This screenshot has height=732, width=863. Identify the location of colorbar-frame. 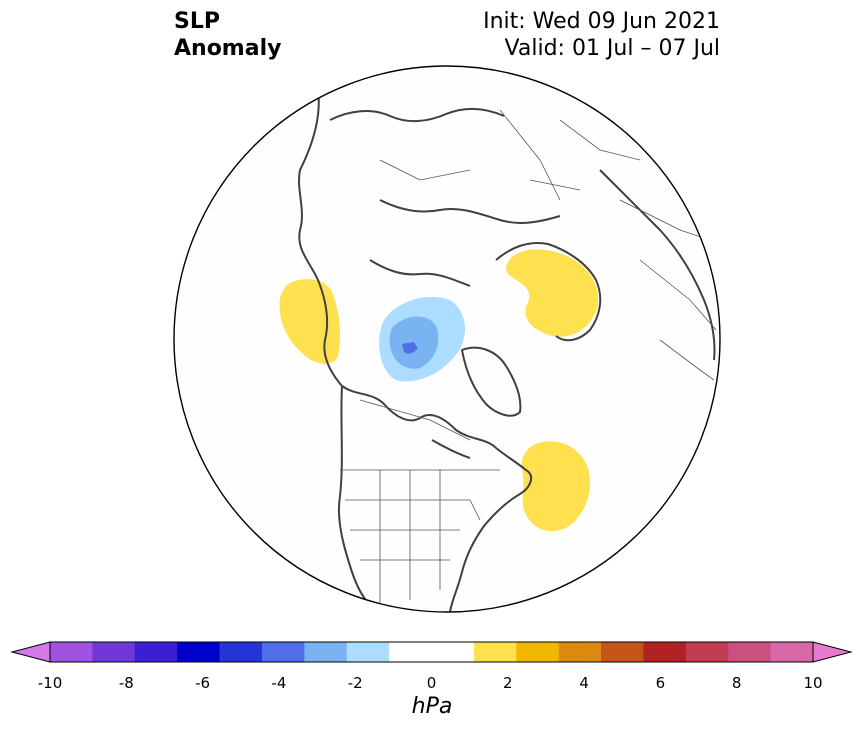
(431, 652).